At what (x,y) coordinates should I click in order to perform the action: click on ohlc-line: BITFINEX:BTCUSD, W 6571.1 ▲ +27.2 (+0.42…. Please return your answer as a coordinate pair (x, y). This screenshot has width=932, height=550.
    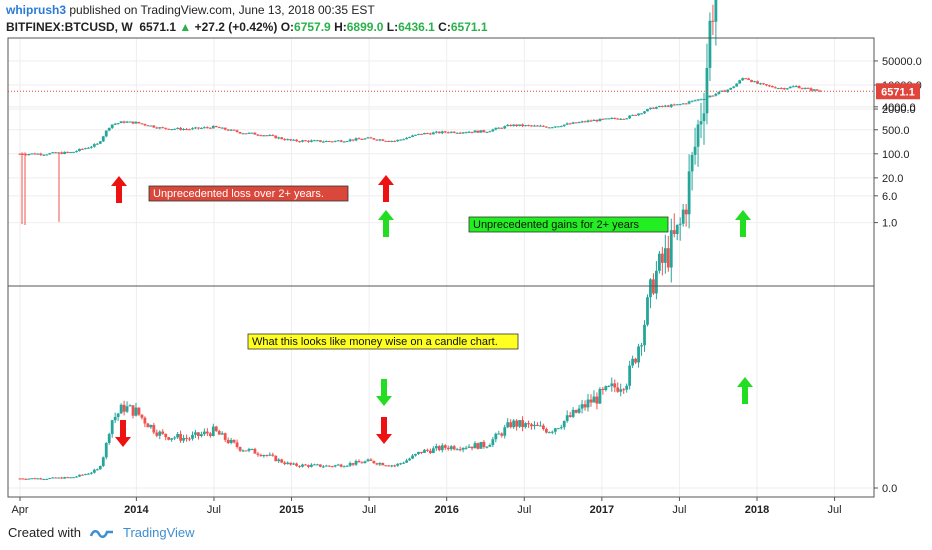
    Looking at the image, I should click on (247, 27).